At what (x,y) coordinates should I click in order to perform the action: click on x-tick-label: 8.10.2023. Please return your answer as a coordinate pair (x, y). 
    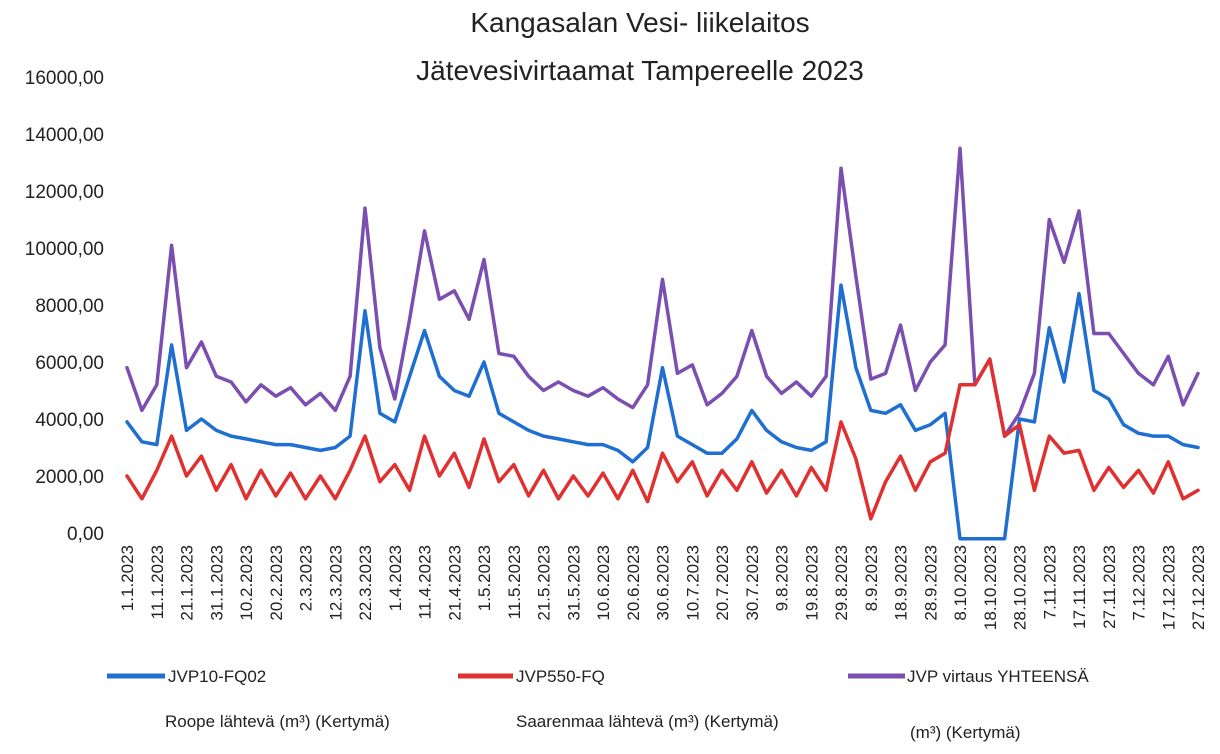
    Looking at the image, I should click on (960, 583).